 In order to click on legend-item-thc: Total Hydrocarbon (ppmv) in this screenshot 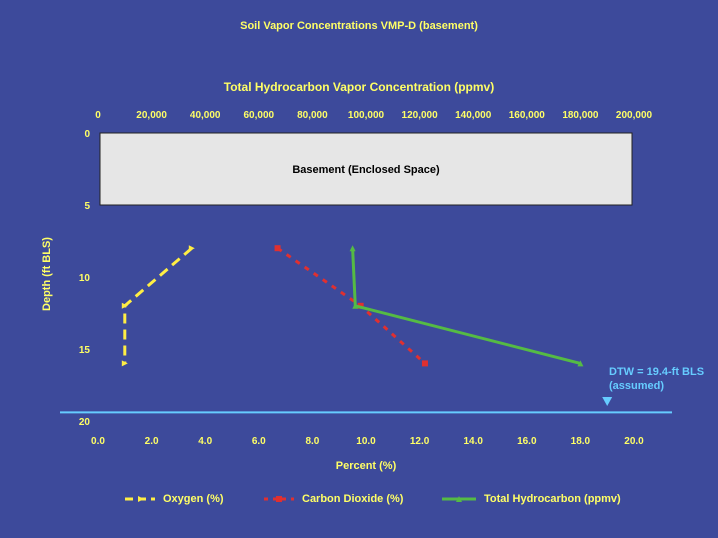, I will do `click(530, 499)`.